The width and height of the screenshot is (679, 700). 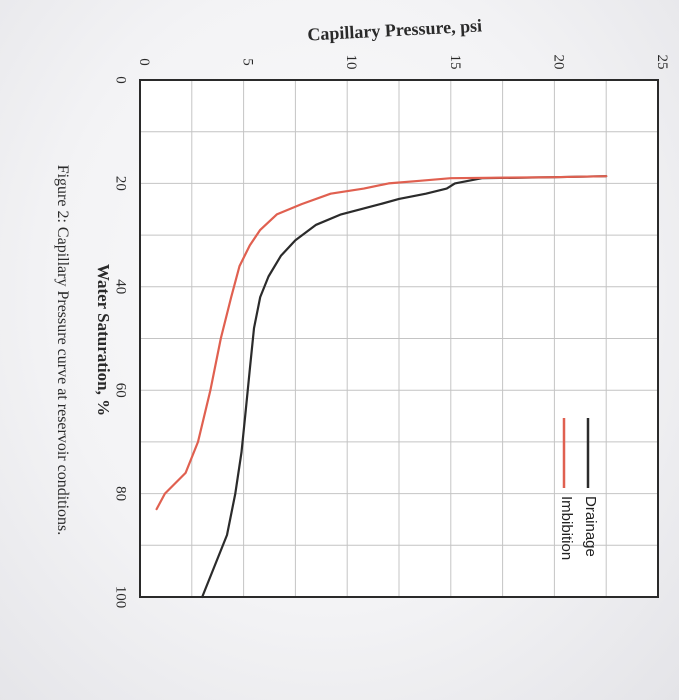 I want to click on saturation-tick-label: 20, so click(x=121, y=183).